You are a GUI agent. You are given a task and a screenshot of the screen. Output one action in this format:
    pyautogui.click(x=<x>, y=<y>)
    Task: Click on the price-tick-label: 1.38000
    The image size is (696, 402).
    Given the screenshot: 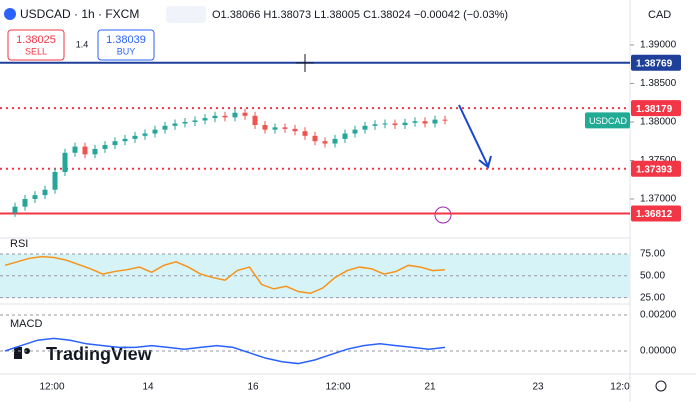 What is the action you would take?
    pyautogui.click(x=658, y=122)
    